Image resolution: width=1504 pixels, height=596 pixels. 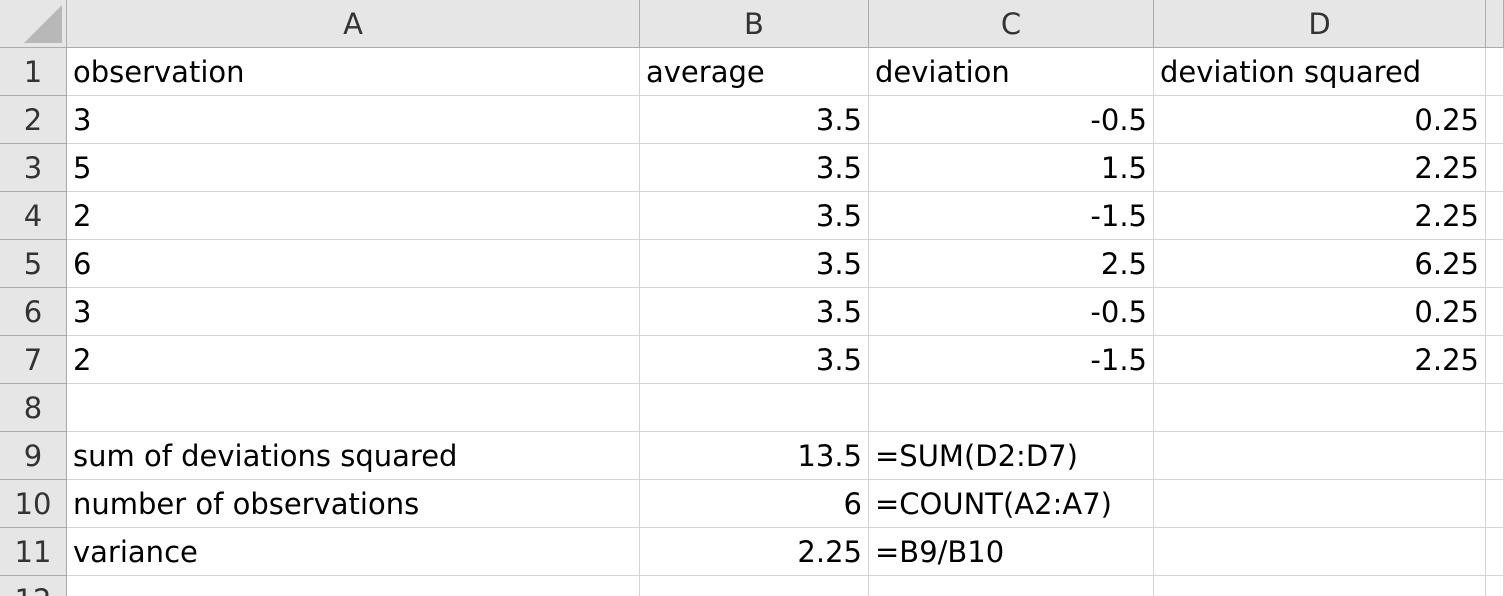 I want to click on cell-c11: =B9/B10, so click(x=1011, y=552).